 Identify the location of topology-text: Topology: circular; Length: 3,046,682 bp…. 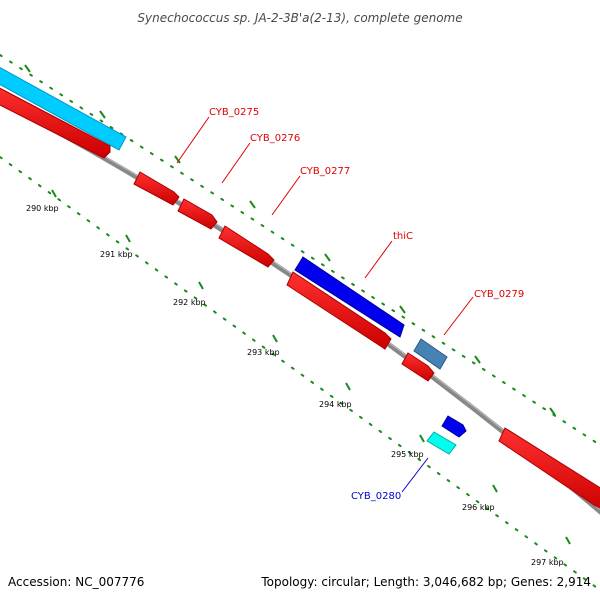
(425, 582).